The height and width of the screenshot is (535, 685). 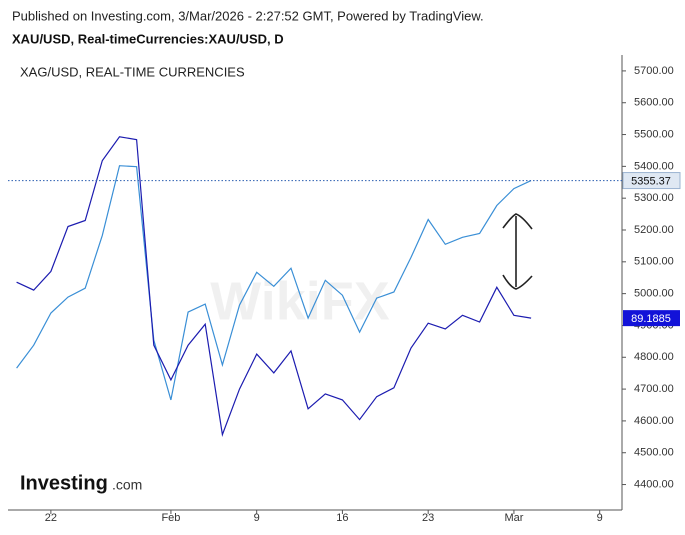 I want to click on y-tick-label: 4700.00, so click(x=654, y=389).